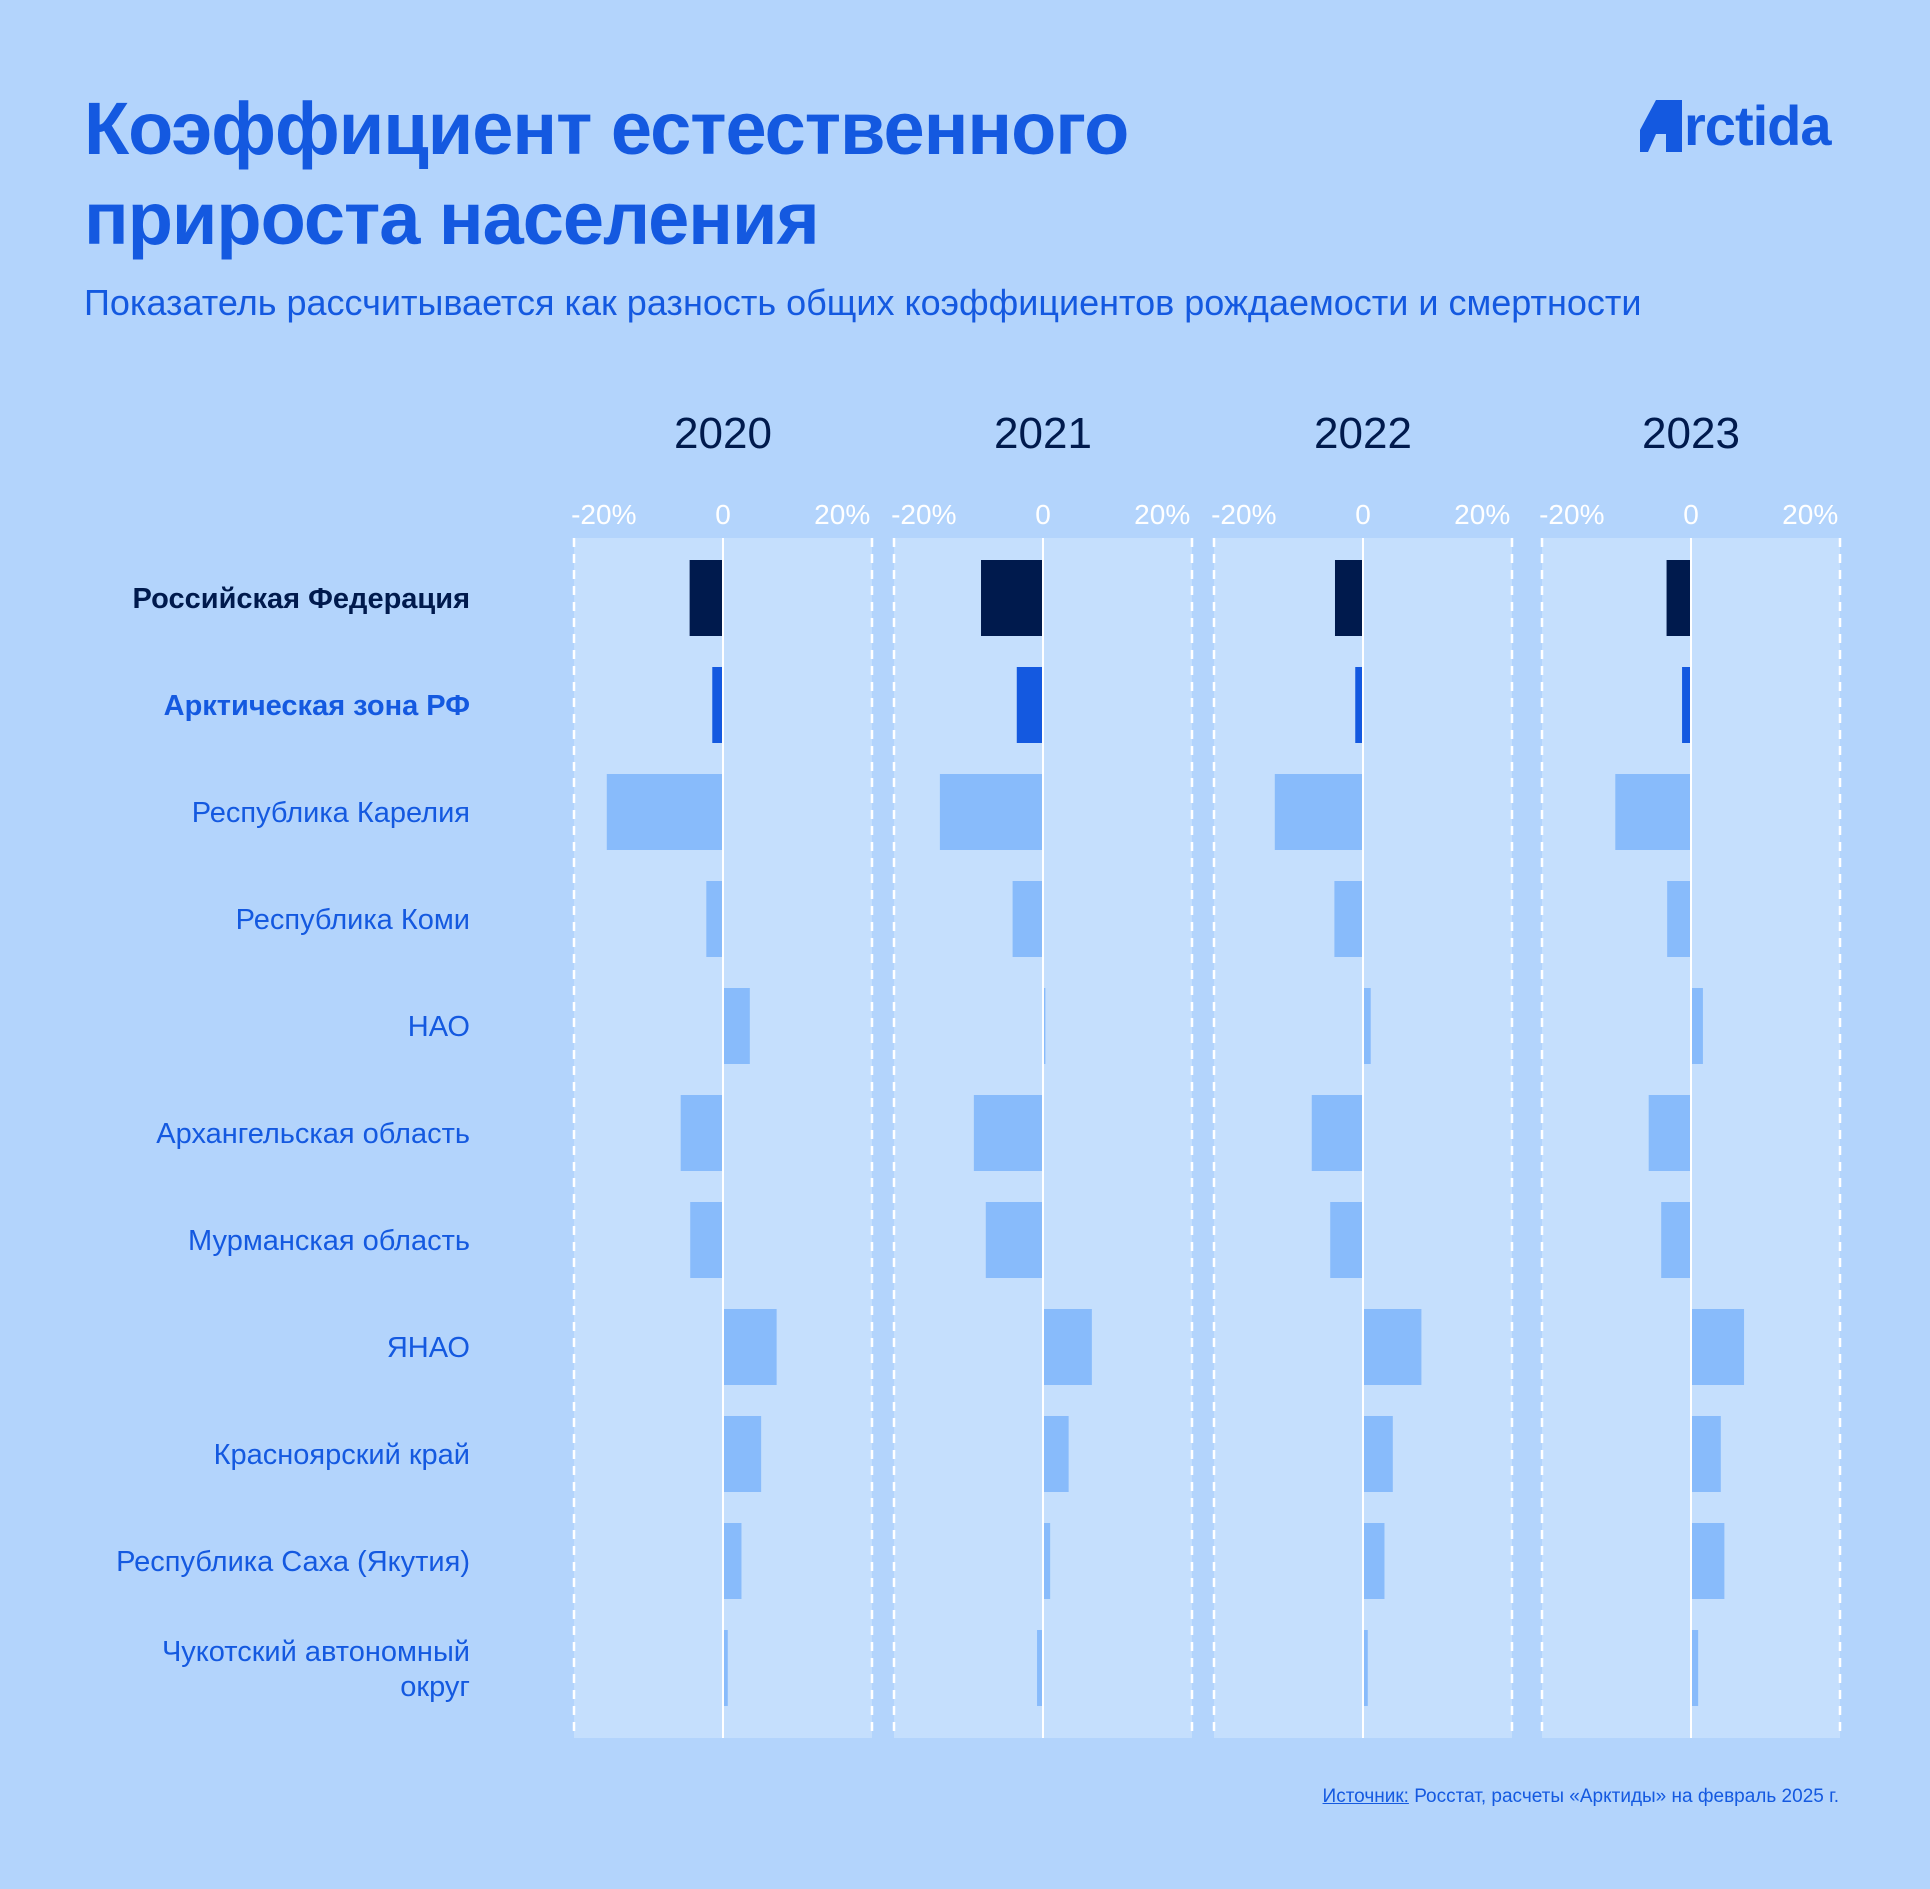 This screenshot has width=1930, height=1889. Describe the element at coordinates (452, 218) in the screenshot. I see `title-line-2: прироста населения` at that location.